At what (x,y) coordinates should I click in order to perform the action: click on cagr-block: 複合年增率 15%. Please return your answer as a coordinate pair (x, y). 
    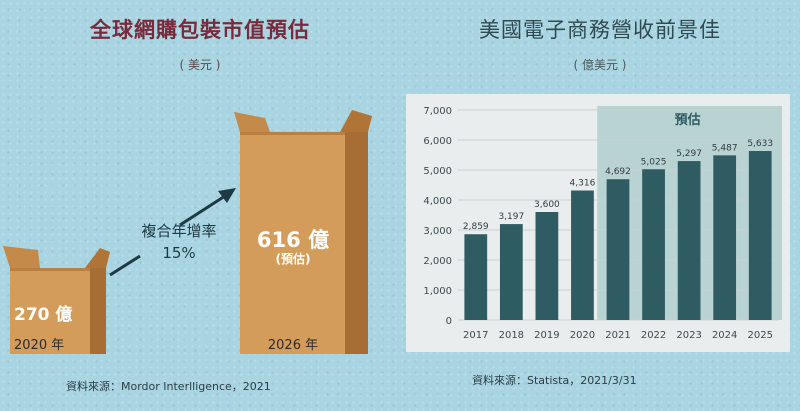
    Looking at the image, I should click on (179, 242).